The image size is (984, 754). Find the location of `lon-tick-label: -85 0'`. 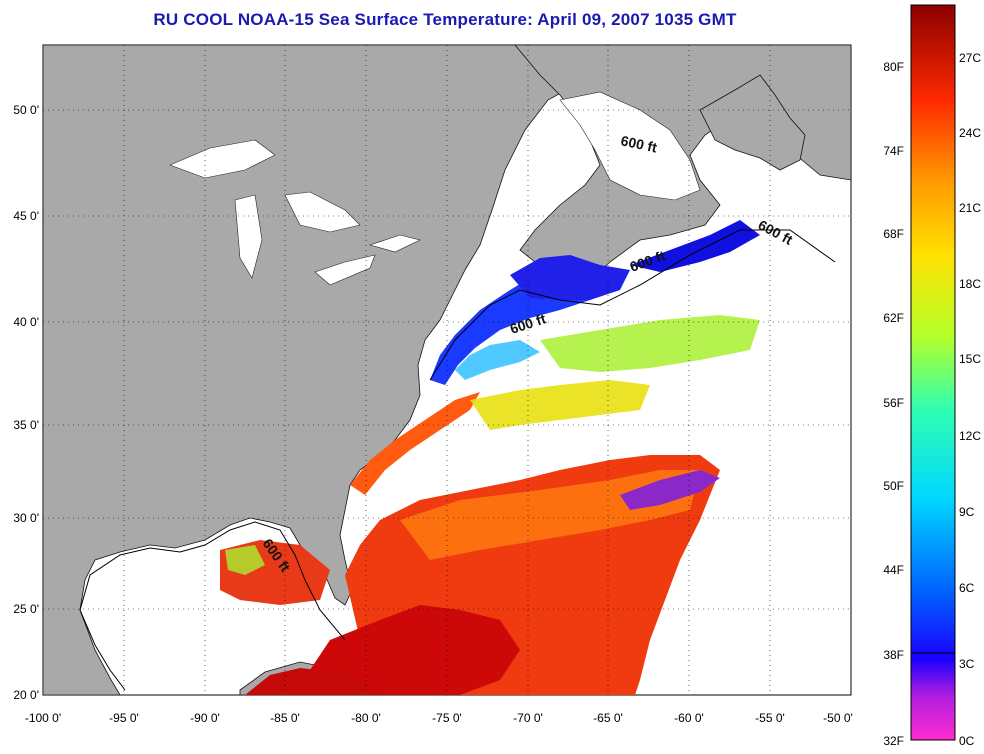

lon-tick-label: -85 0' is located at coordinates (285, 718).